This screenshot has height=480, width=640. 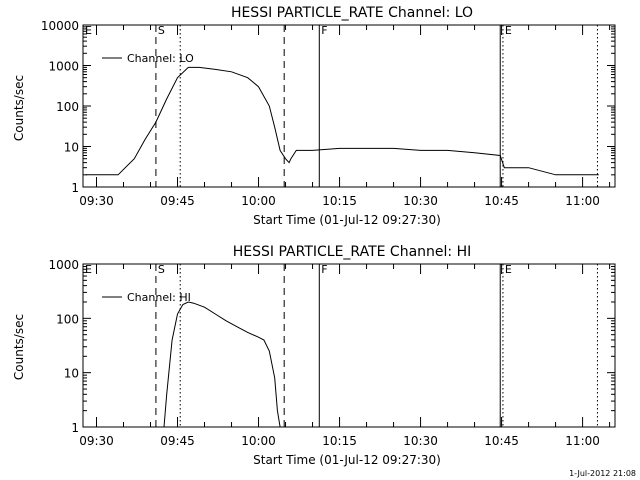 I want to click on legend: Channel: LO, so click(x=148, y=58).